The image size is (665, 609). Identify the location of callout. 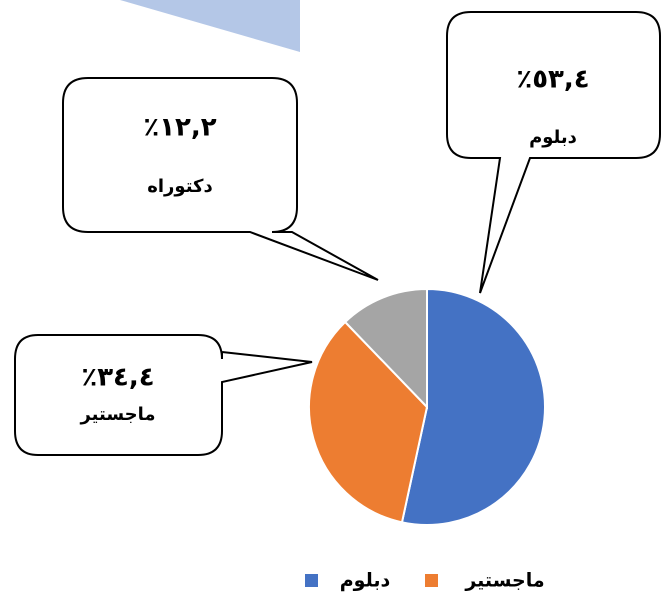
(163, 395).